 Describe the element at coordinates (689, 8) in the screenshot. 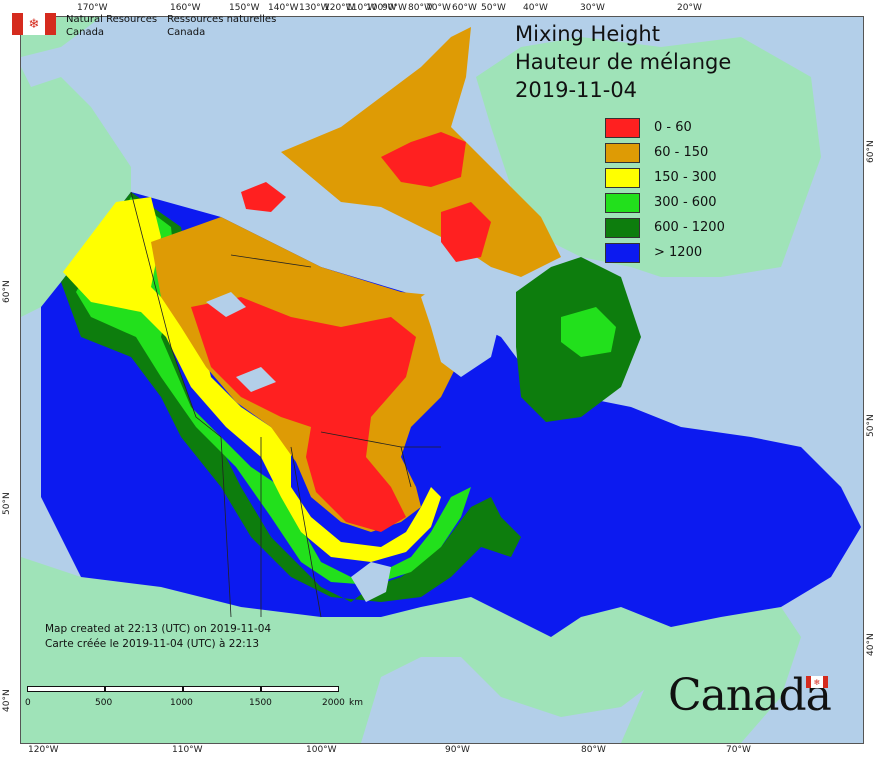

I see `graticule-label-top: 20°W` at that location.